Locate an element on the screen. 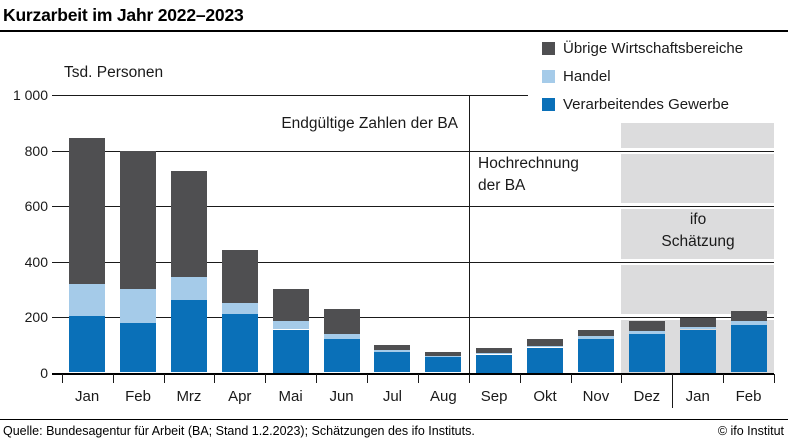 The height and width of the screenshot is (443, 788). annotation-ifo-estimate: ifo Schätzung is located at coordinates (698, 231).